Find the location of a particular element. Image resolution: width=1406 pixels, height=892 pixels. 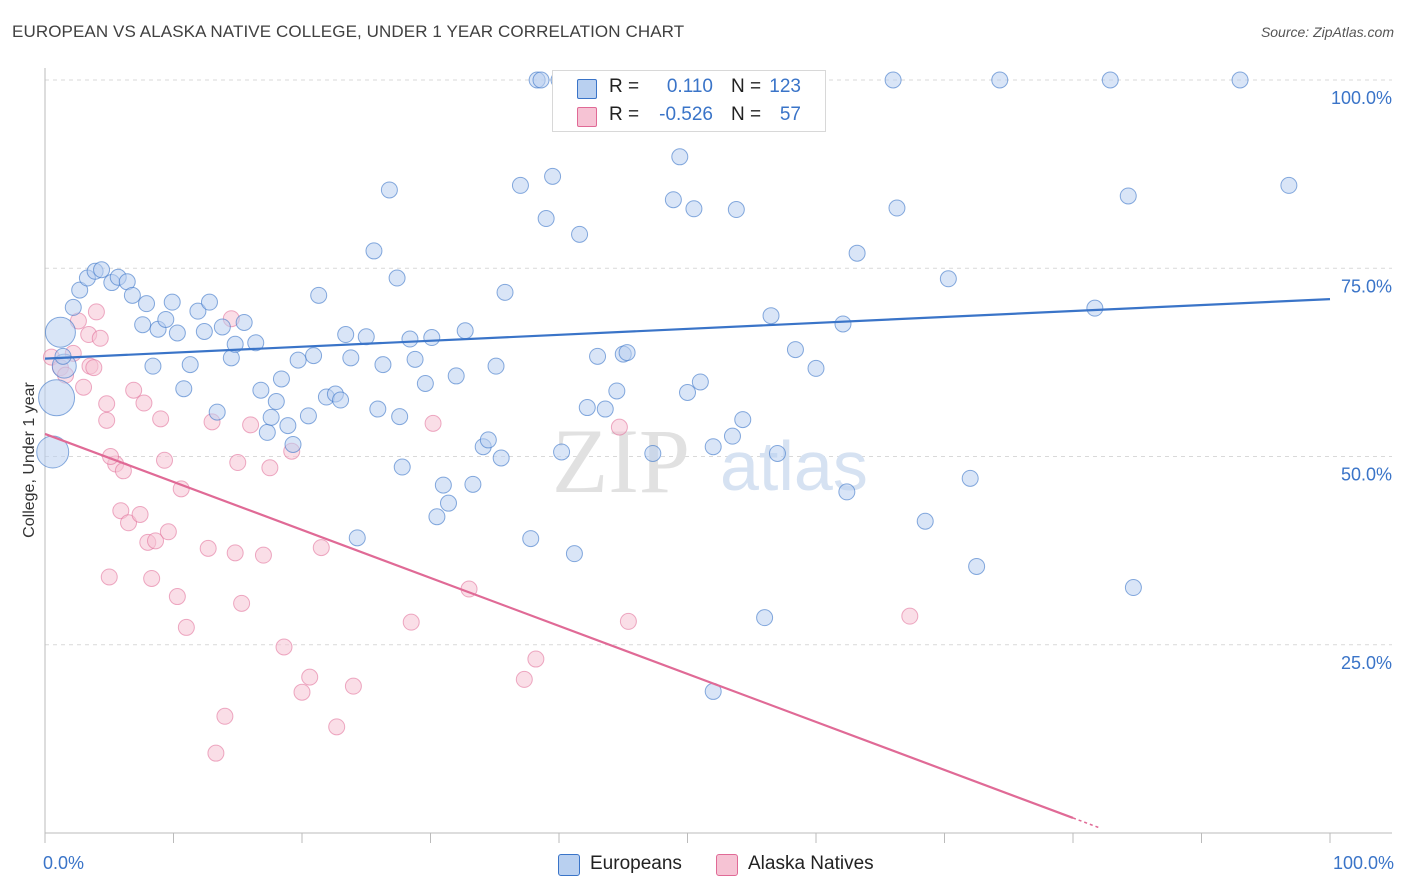

n-label: N = is located at coordinates (746, 86).